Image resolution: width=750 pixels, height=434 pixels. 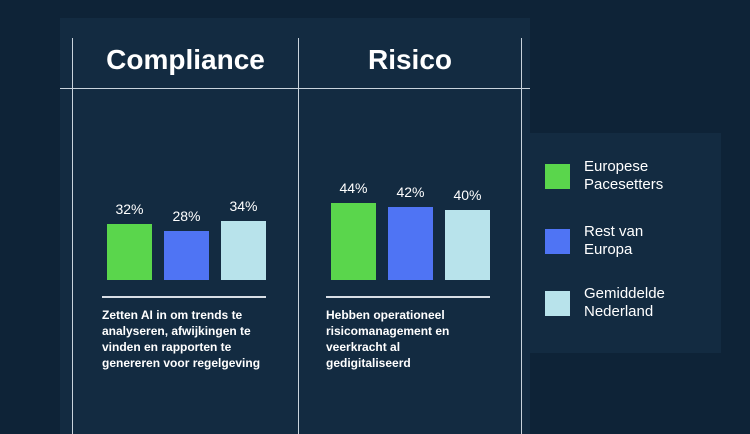 What do you see at coordinates (298, 236) in the screenshot?
I see `middle-divider` at bounding box center [298, 236].